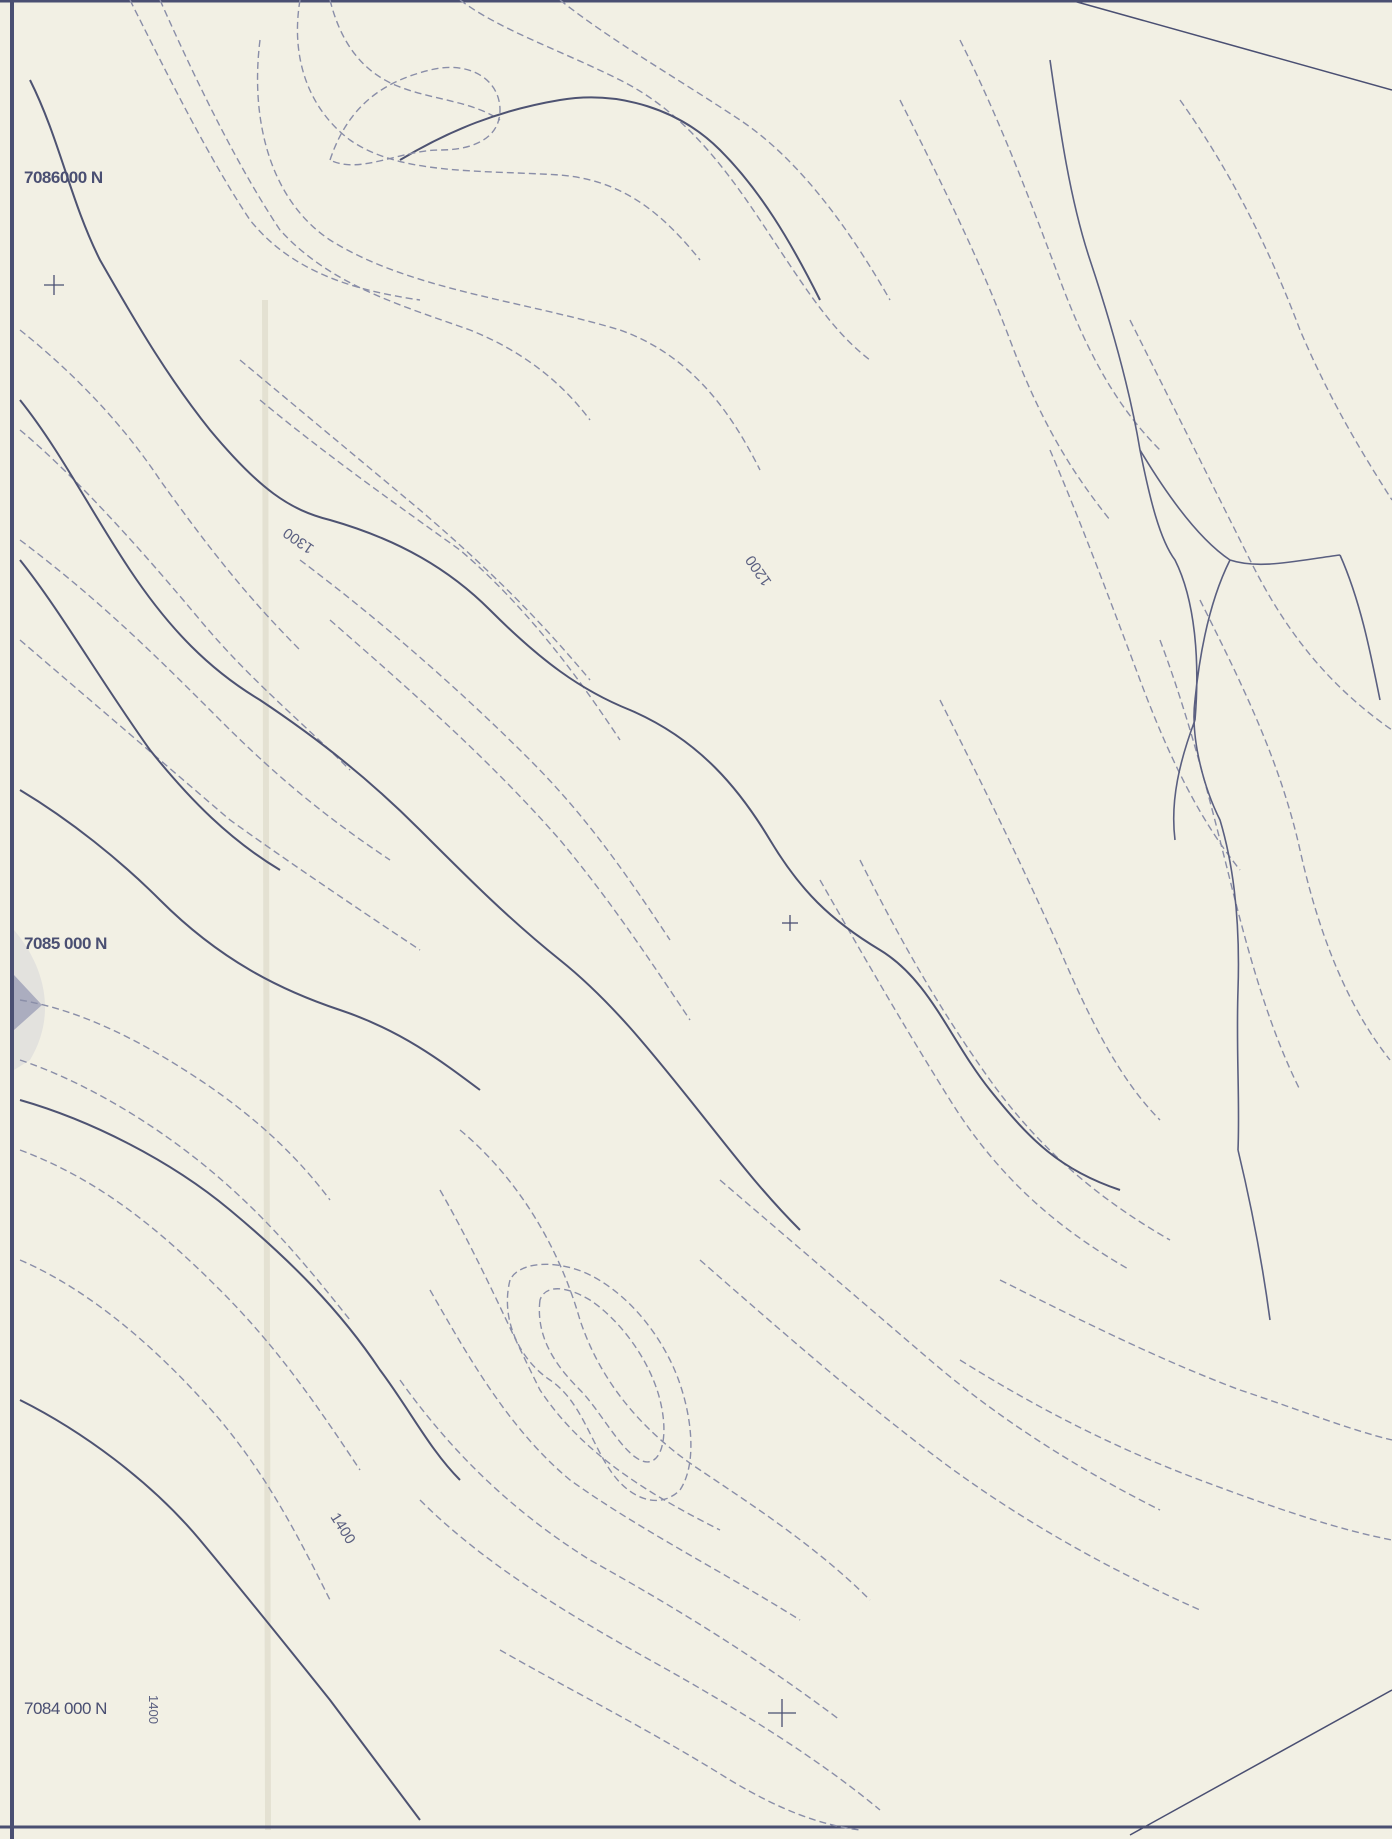 The image size is (1392, 1839). I want to click on northing-label-7085000: 7085 000 N, so click(65, 943).